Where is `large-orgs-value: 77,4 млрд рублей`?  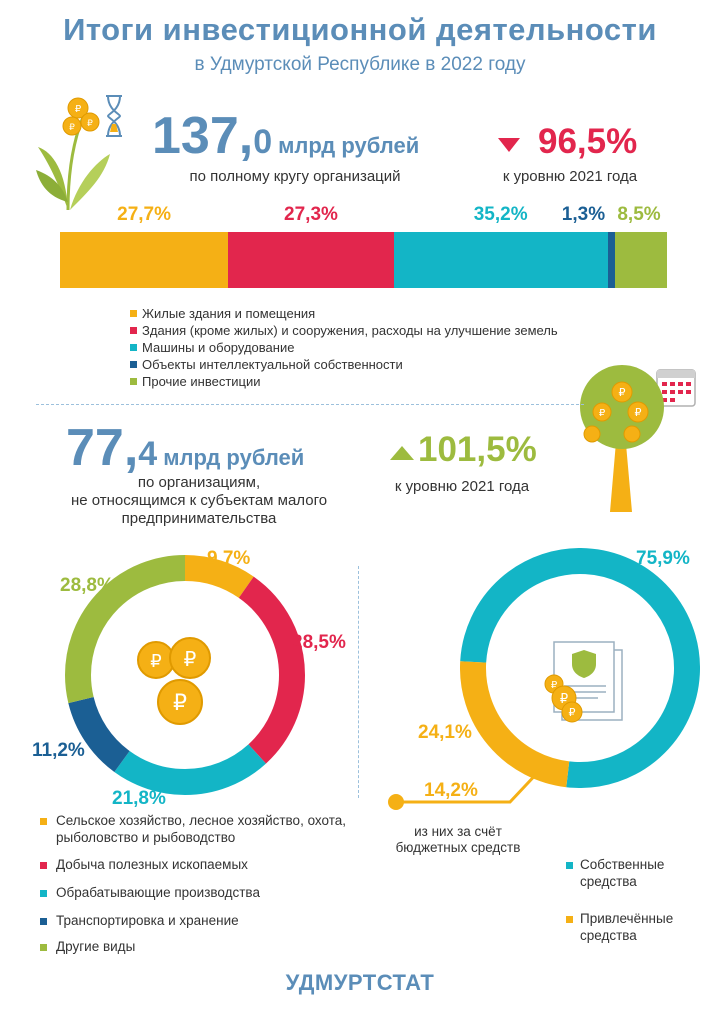
large-orgs-value: 77,4 млрд рублей is located at coordinates (185, 448).